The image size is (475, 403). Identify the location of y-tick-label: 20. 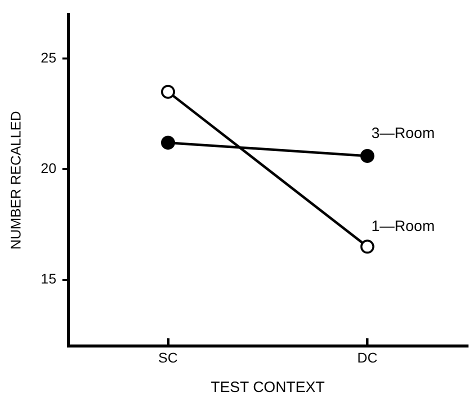
(48, 168).